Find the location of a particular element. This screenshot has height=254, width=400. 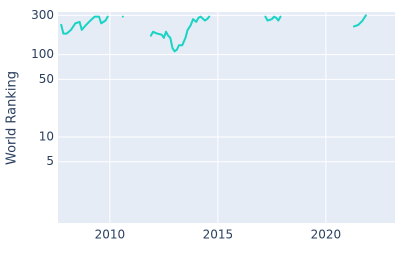

x-tick-label: 2010 is located at coordinates (110, 235).